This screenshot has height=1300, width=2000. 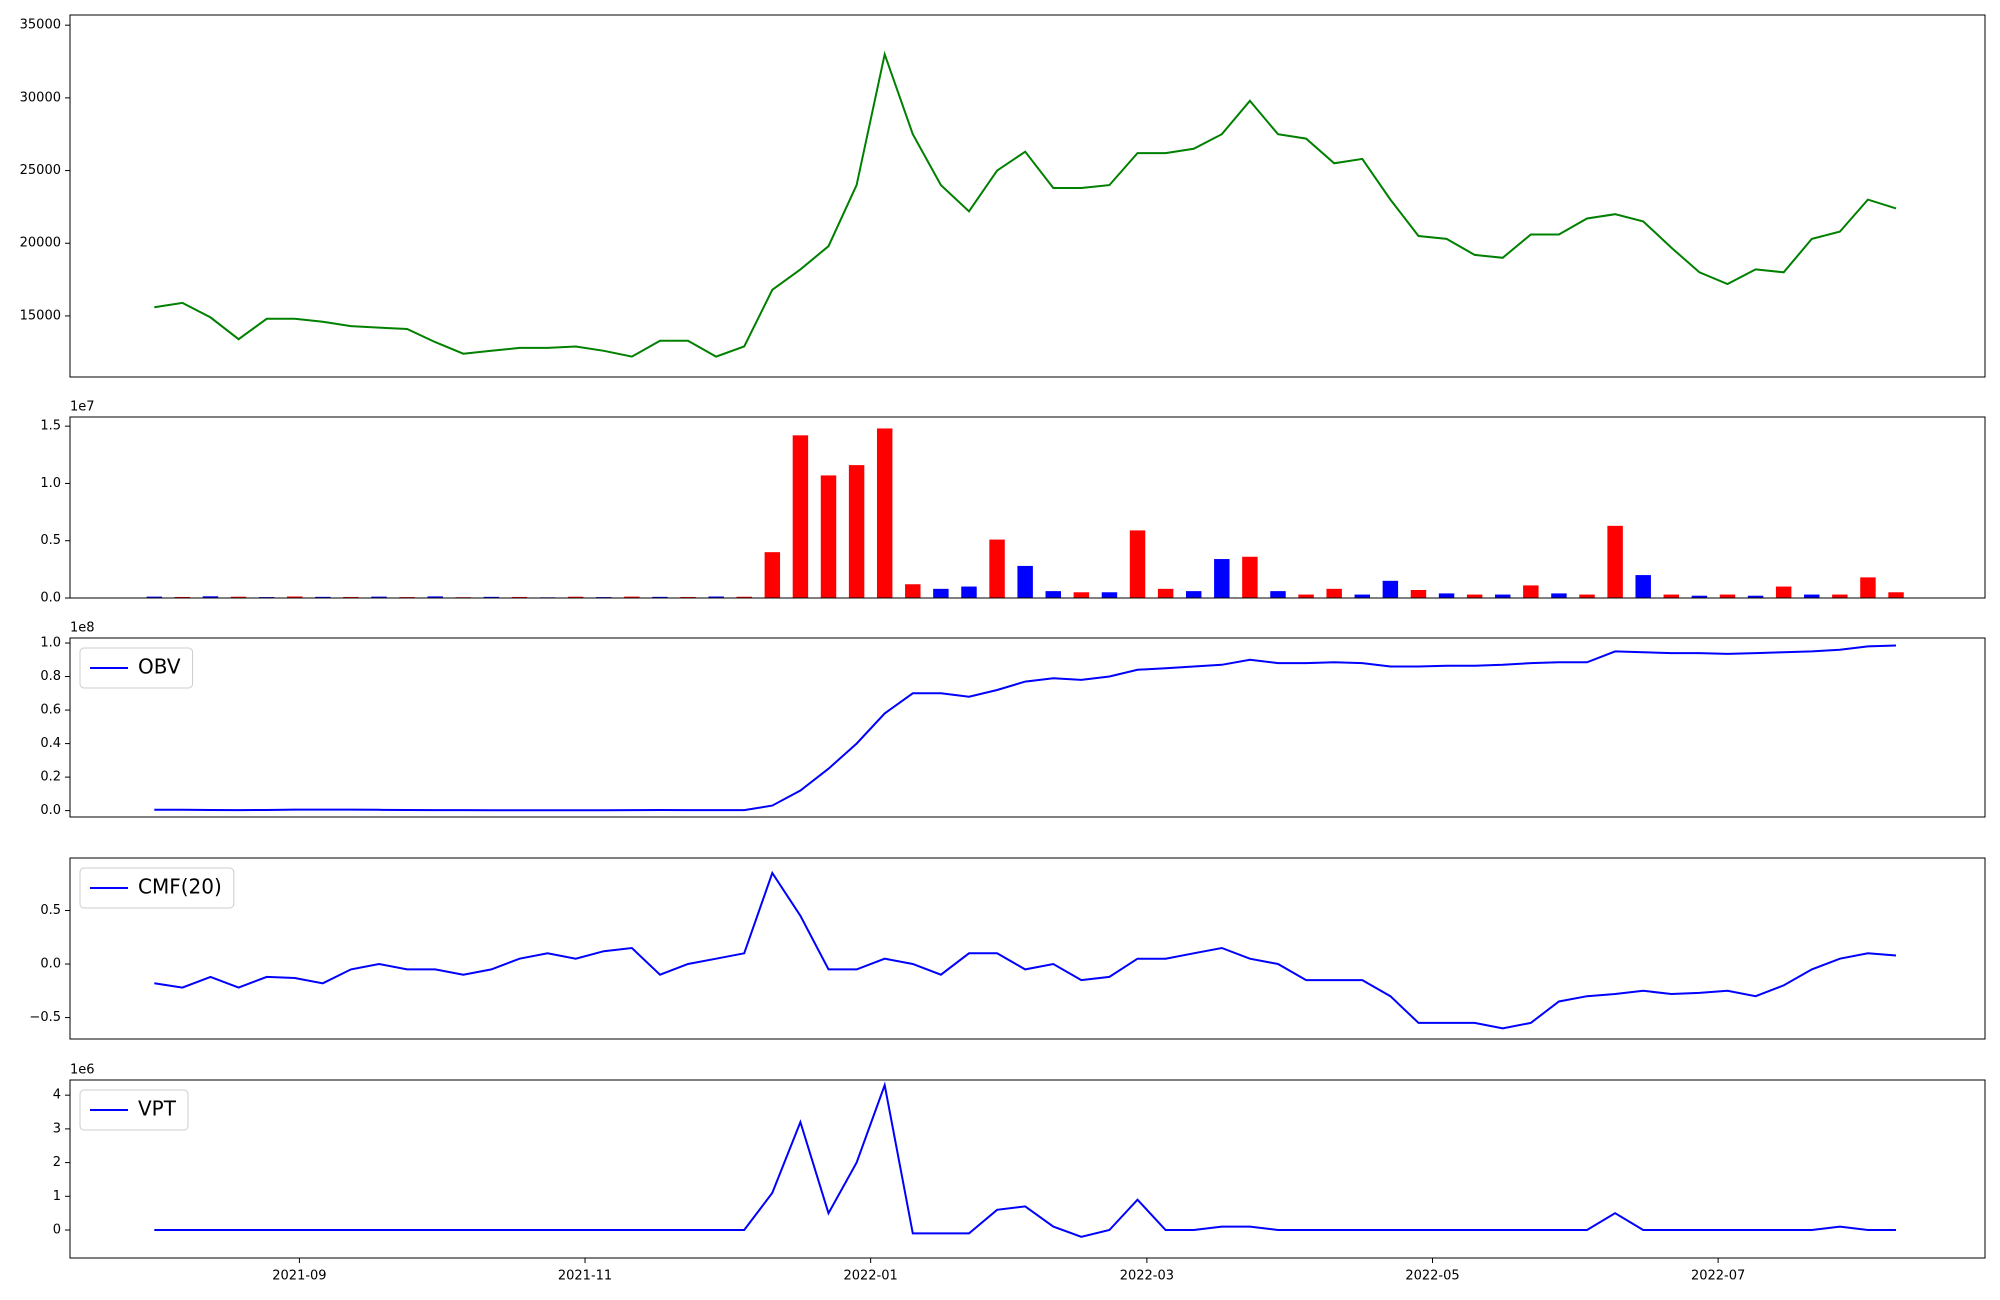 What do you see at coordinates (299, 1276) in the screenshot?
I see `x-tick-label: 2021-09` at bounding box center [299, 1276].